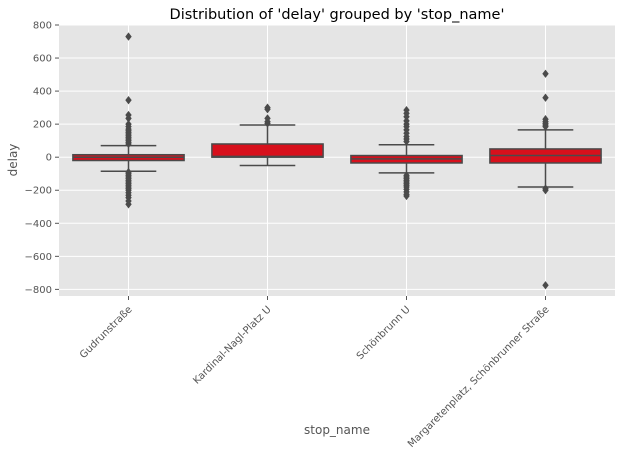  Describe the element at coordinates (42, 92) in the screenshot. I see `y-tick-label: 400` at that location.